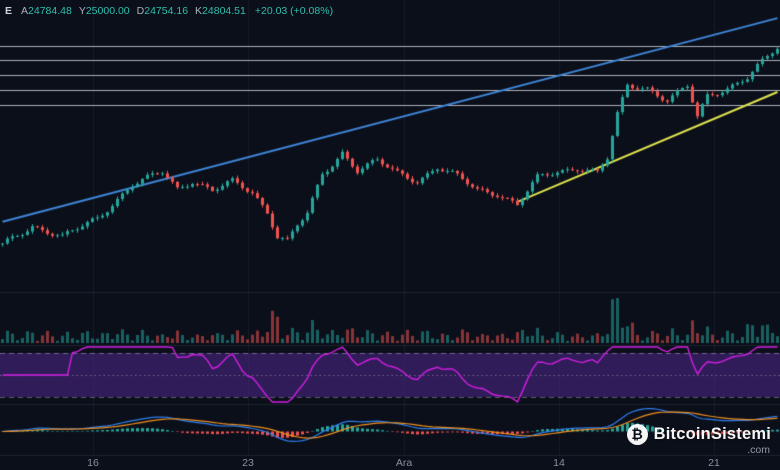 This screenshot has height=470, width=780. I want to click on high-value: 25000.00, so click(107, 11).